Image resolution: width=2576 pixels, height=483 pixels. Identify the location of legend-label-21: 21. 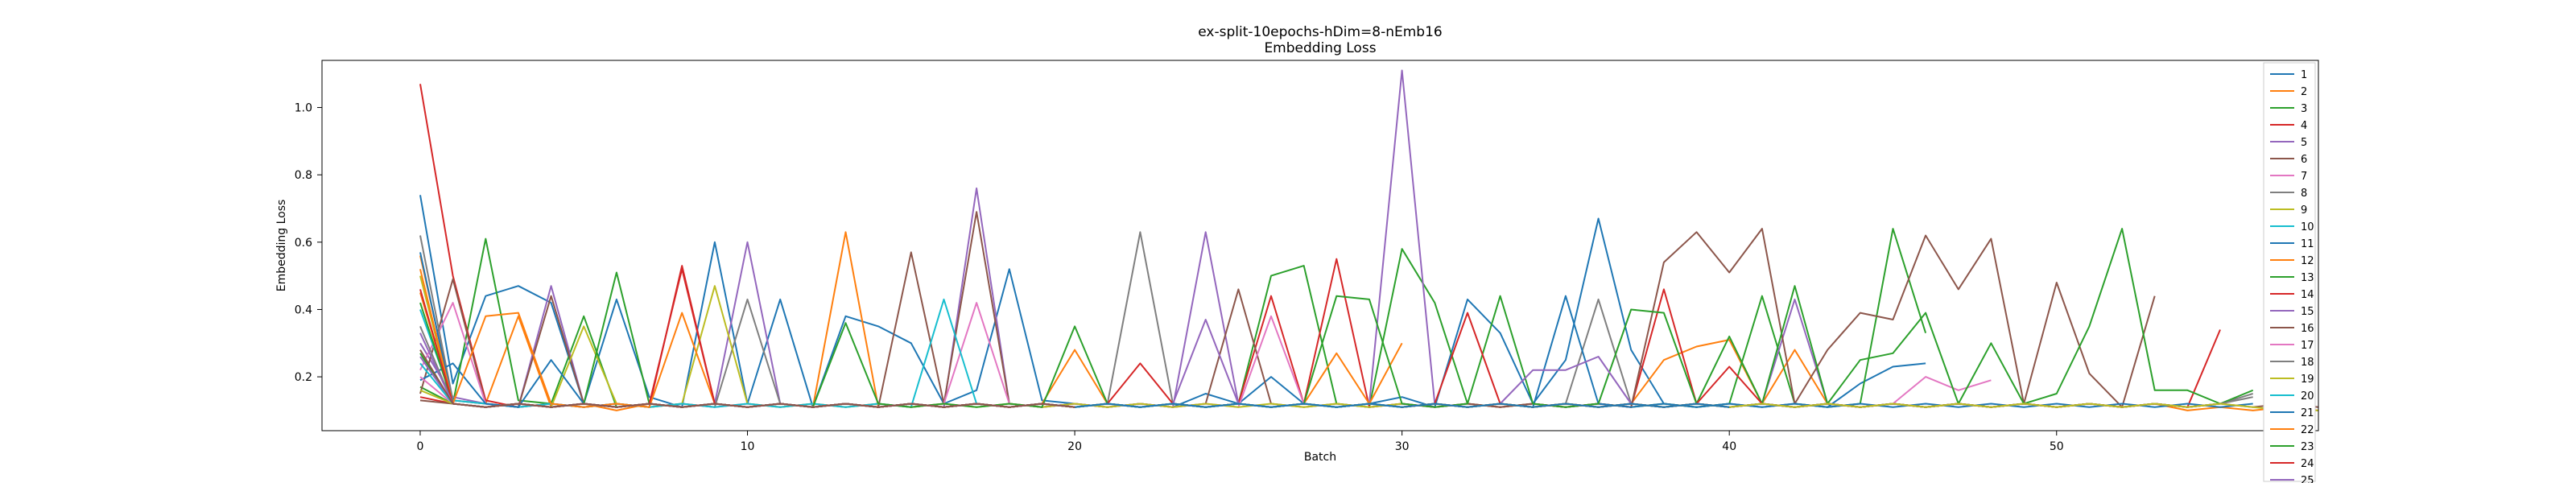
(2307, 413).